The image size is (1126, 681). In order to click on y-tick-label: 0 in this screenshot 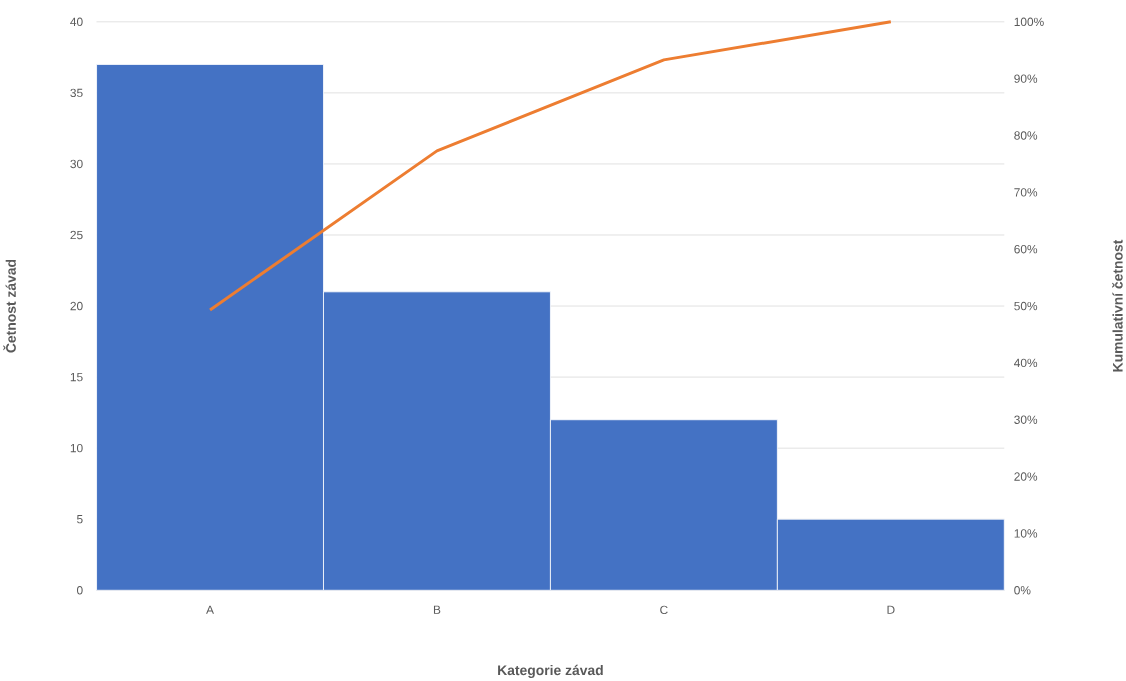, I will do `click(79, 590)`.